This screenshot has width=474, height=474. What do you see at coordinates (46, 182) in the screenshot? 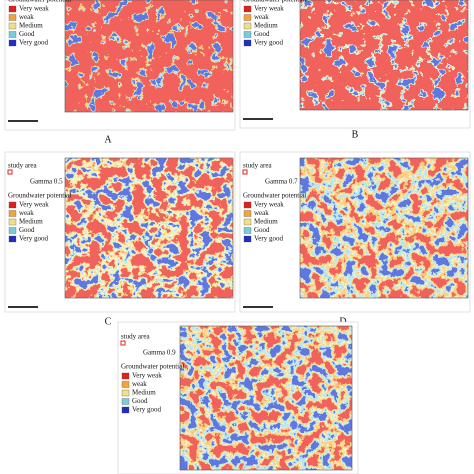
I see `gamma-label: Gamma 0.5` at bounding box center [46, 182].